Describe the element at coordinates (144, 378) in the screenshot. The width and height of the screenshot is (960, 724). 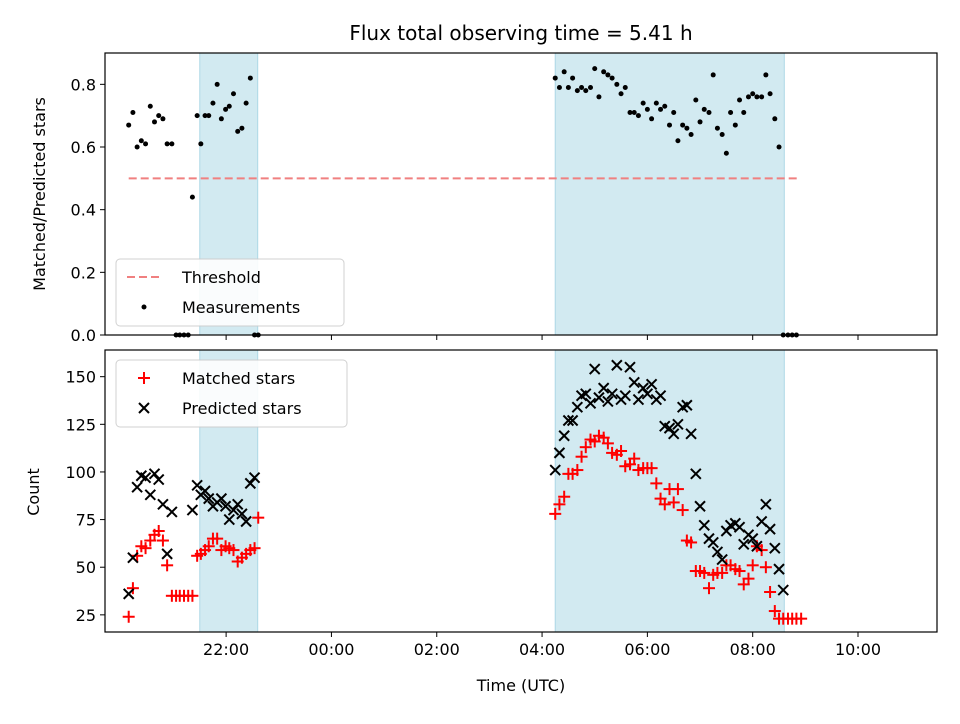
I see `bottom-legend-matched-swatch` at that location.